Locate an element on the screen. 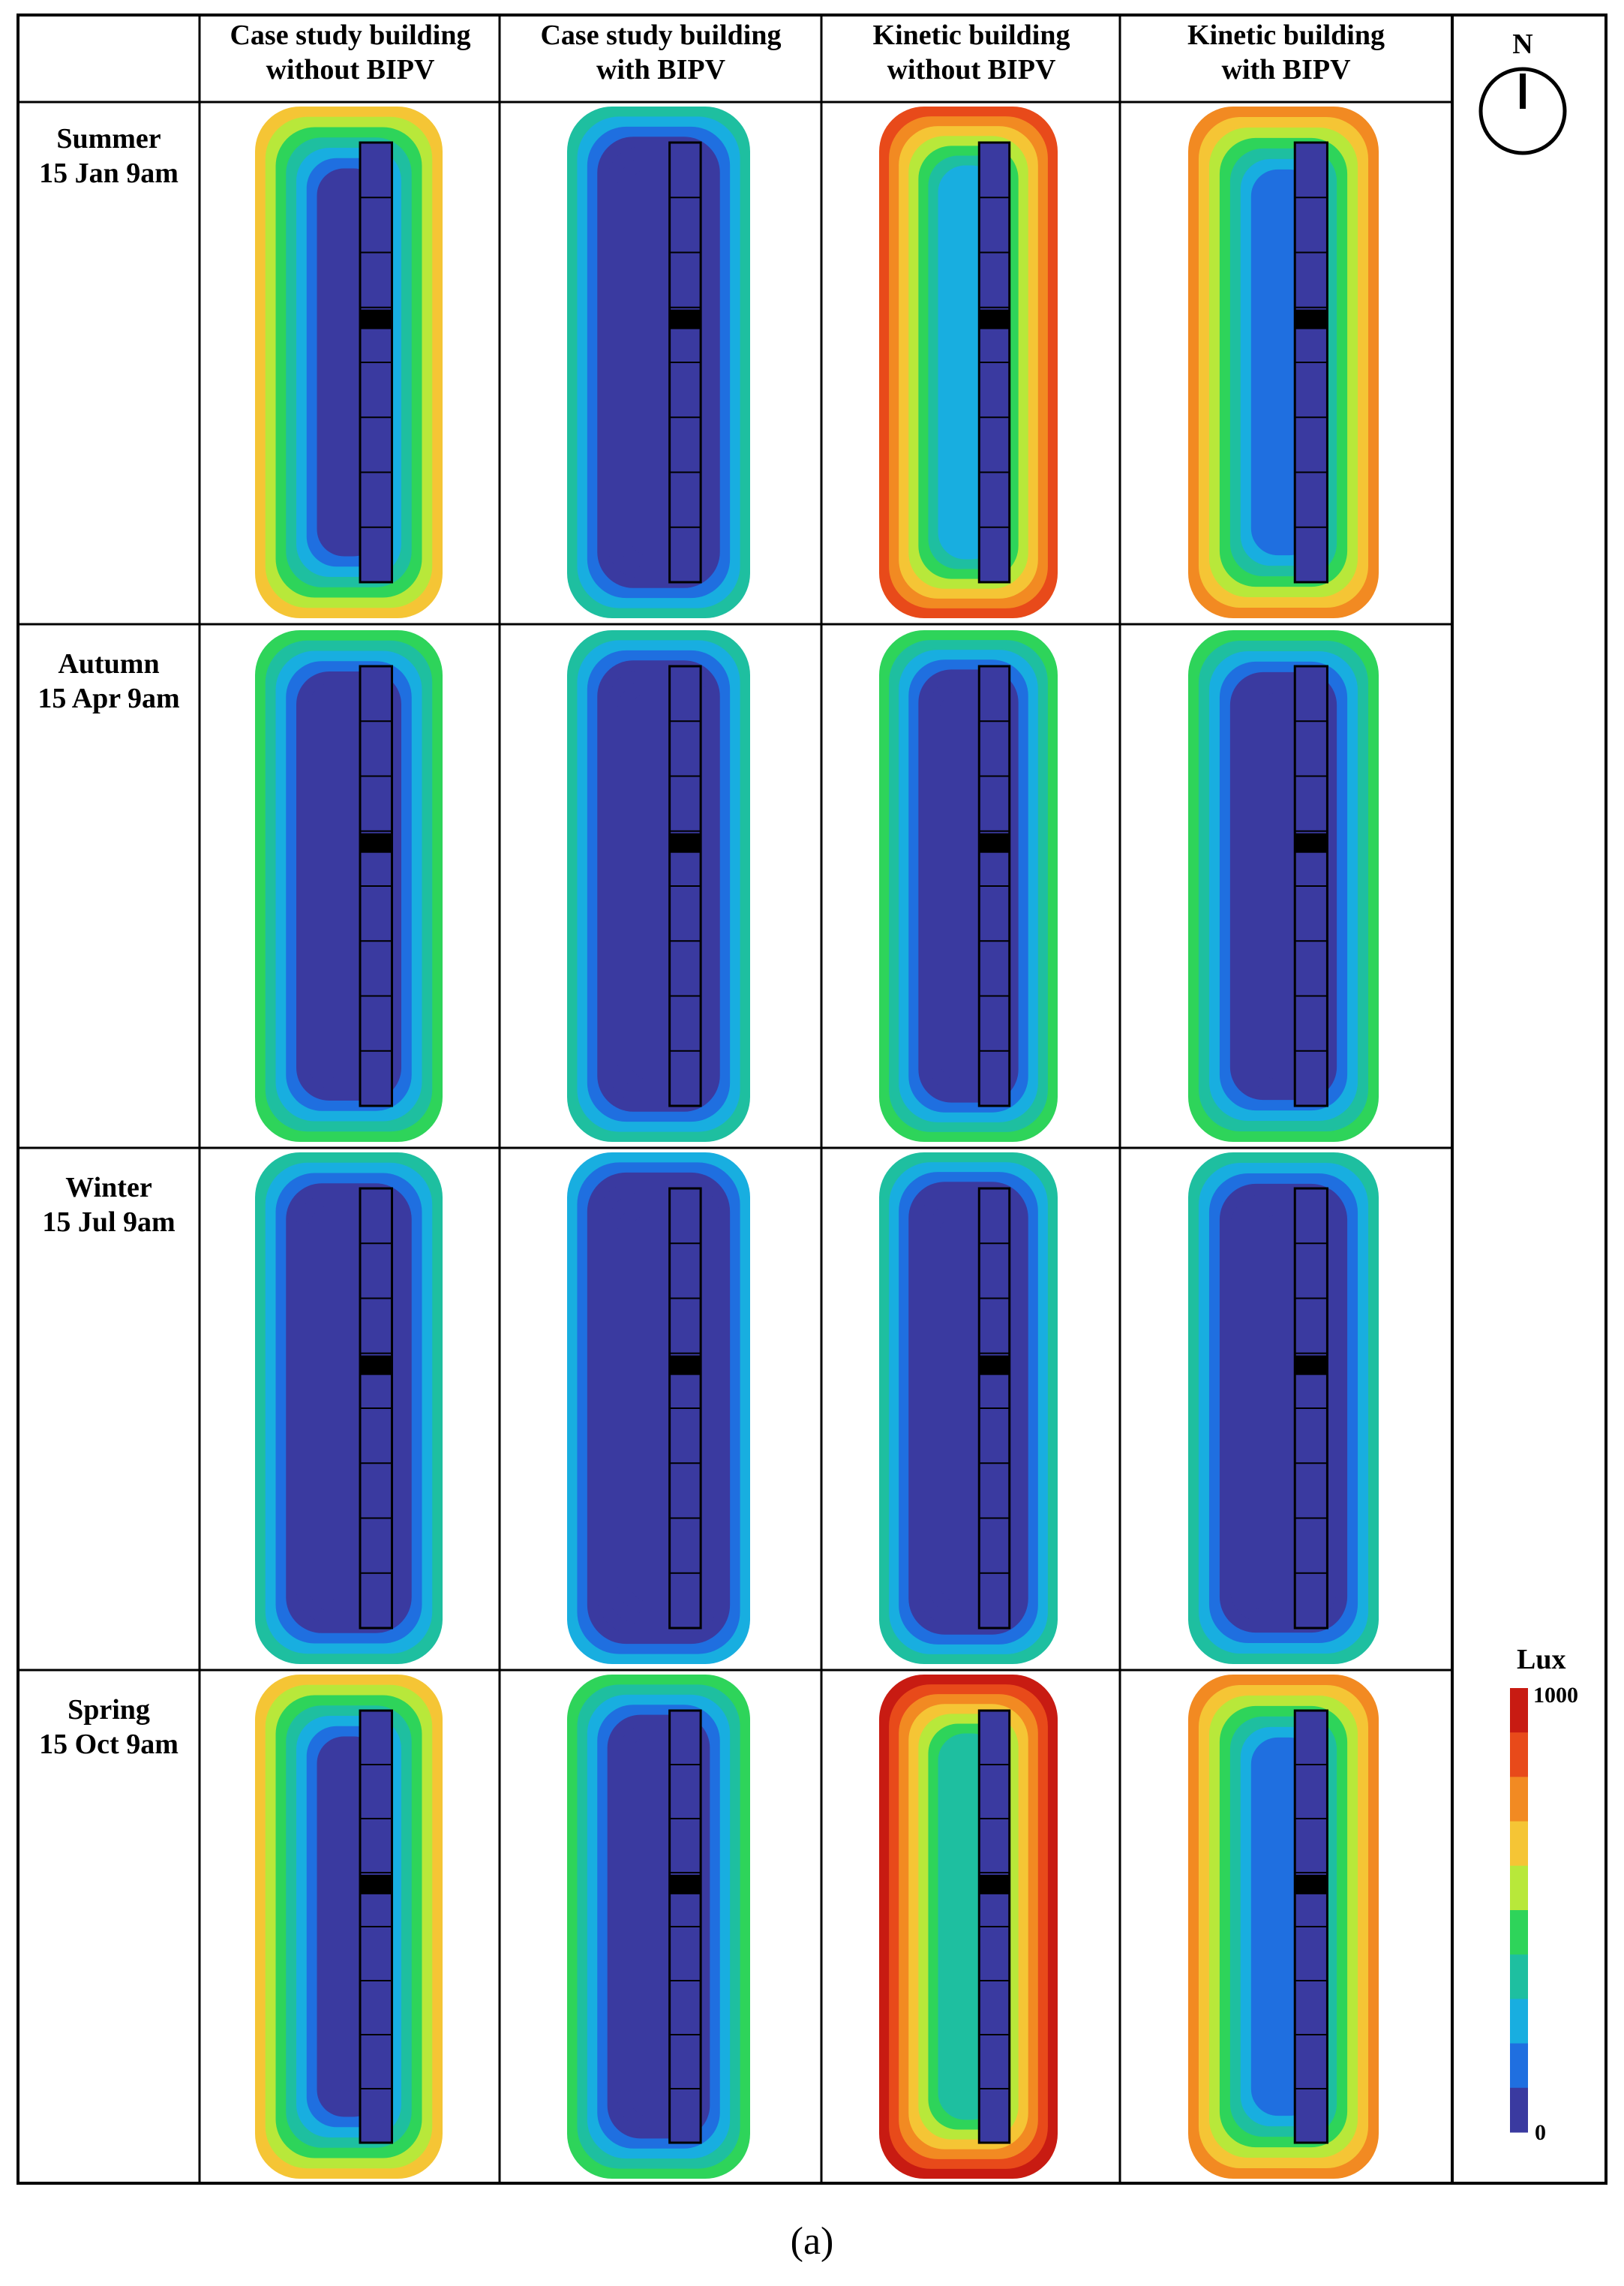 The height and width of the screenshot is (2286, 1624). column-header-kinetic-with: Kinetic building with BIPV is located at coordinates (1286, 53).